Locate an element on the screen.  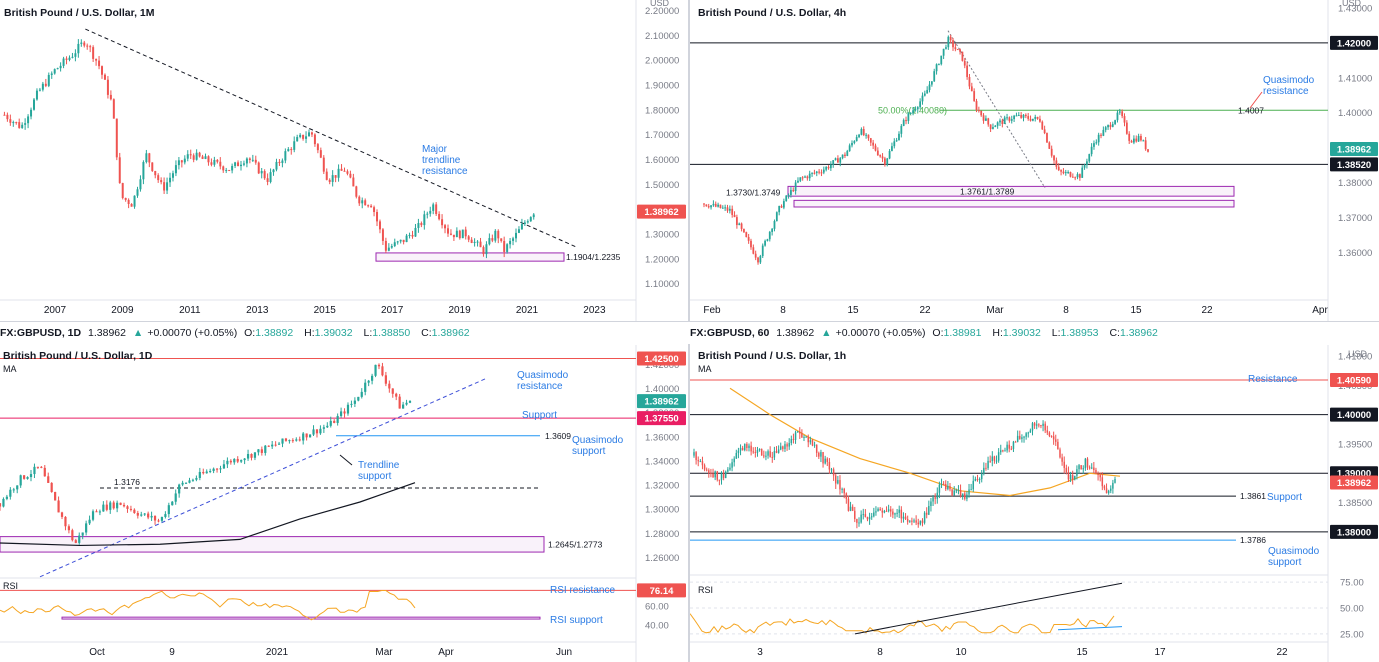
price-label: 1.39000 is located at coordinates (1354, 474).